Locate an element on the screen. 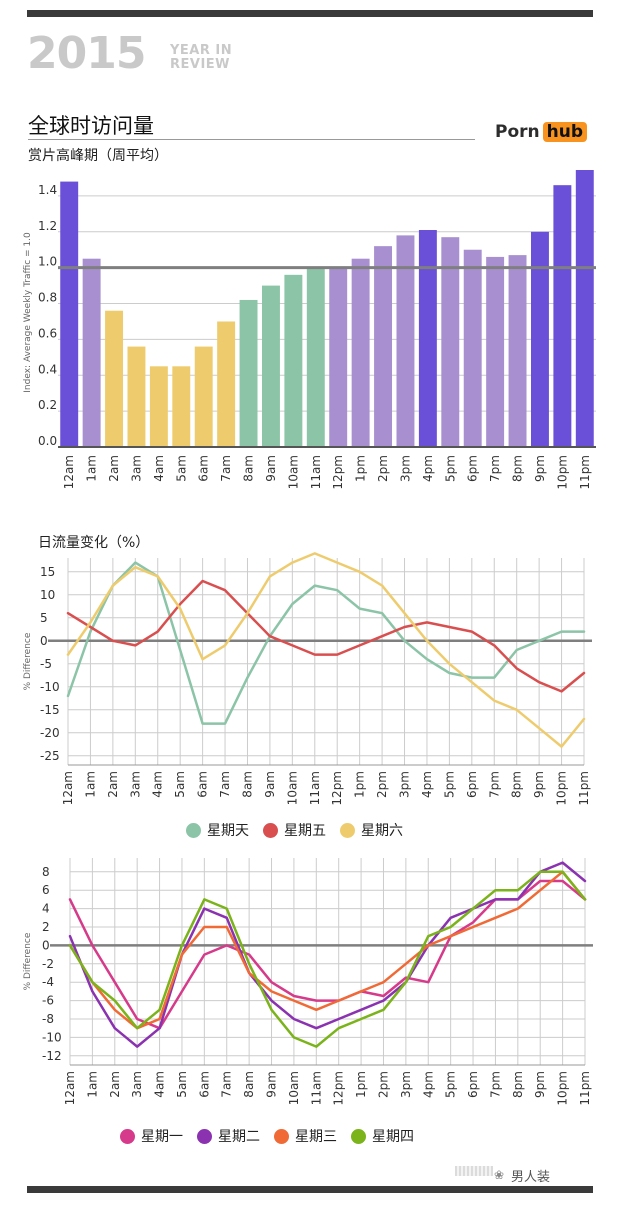 The width and height of the screenshot is (620, 1209). legend-item: 星期三 is located at coordinates (305, 1136).